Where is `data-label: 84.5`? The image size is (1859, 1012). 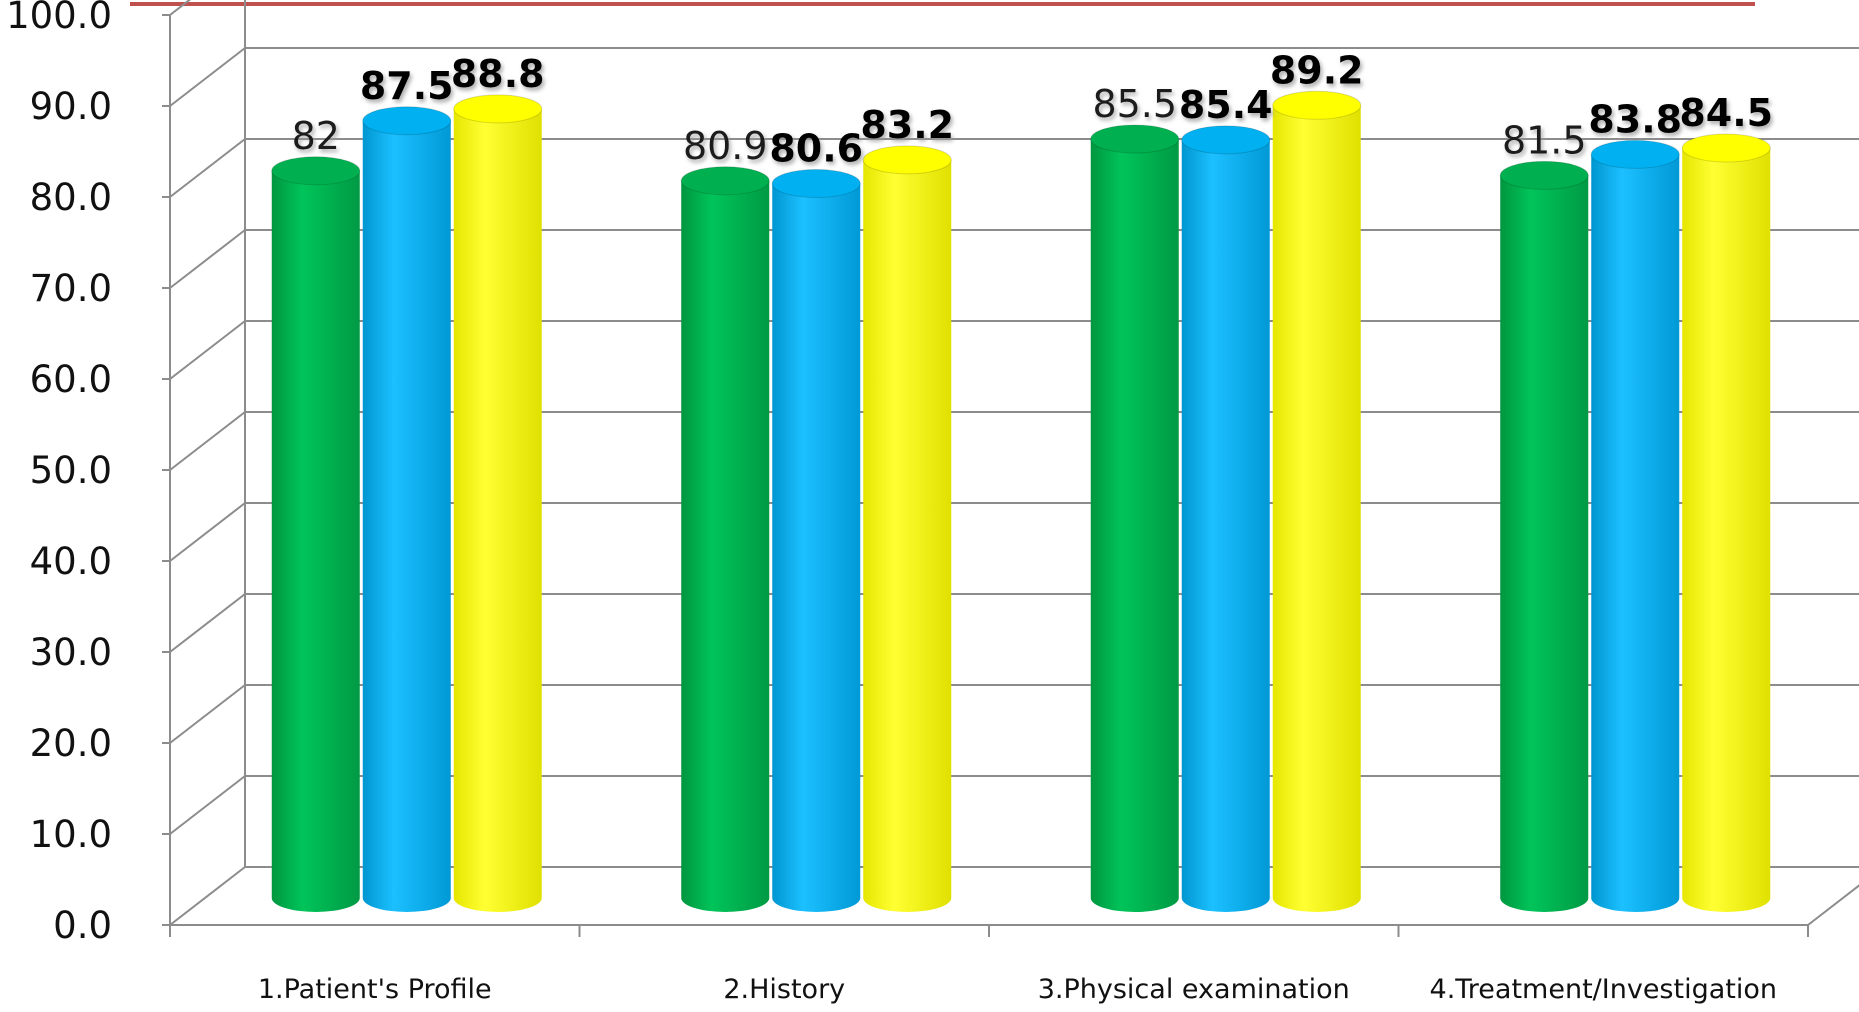 data-label: 84.5 is located at coordinates (1726, 113).